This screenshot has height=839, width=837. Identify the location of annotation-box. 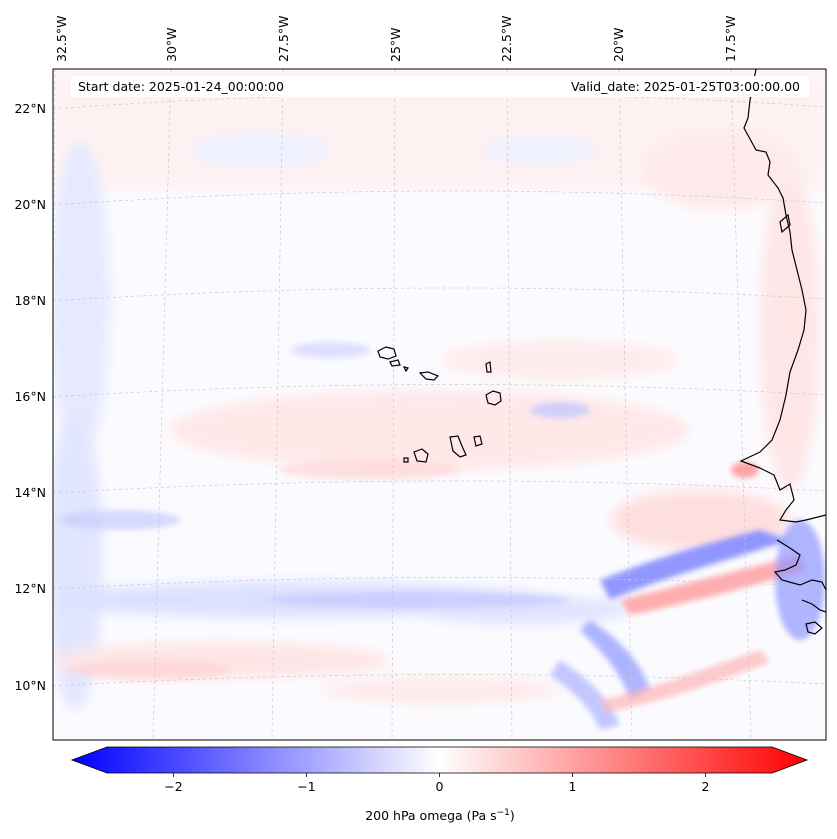
(440, 86).